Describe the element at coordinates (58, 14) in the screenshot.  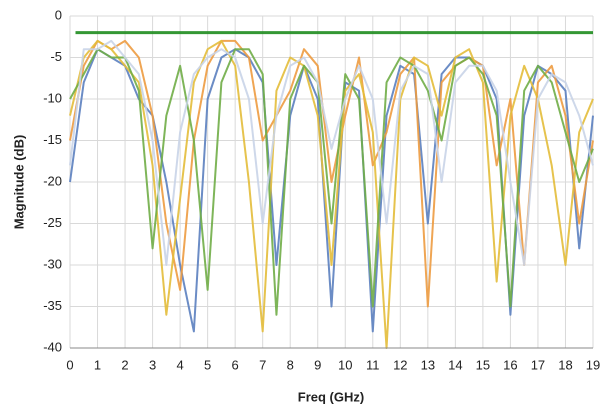
I see `y-tick-label: 0` at that location.